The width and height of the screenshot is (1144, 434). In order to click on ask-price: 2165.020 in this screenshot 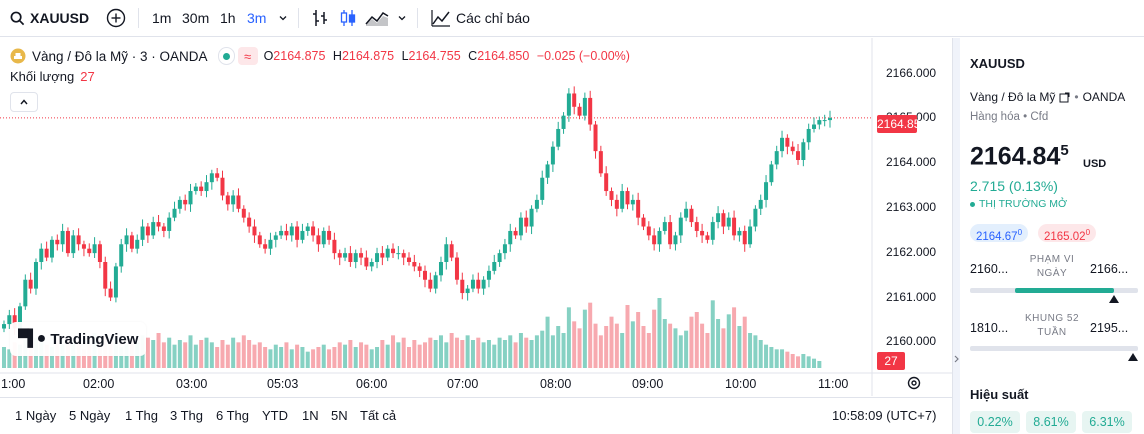, I will do `click(1067, 233)`.